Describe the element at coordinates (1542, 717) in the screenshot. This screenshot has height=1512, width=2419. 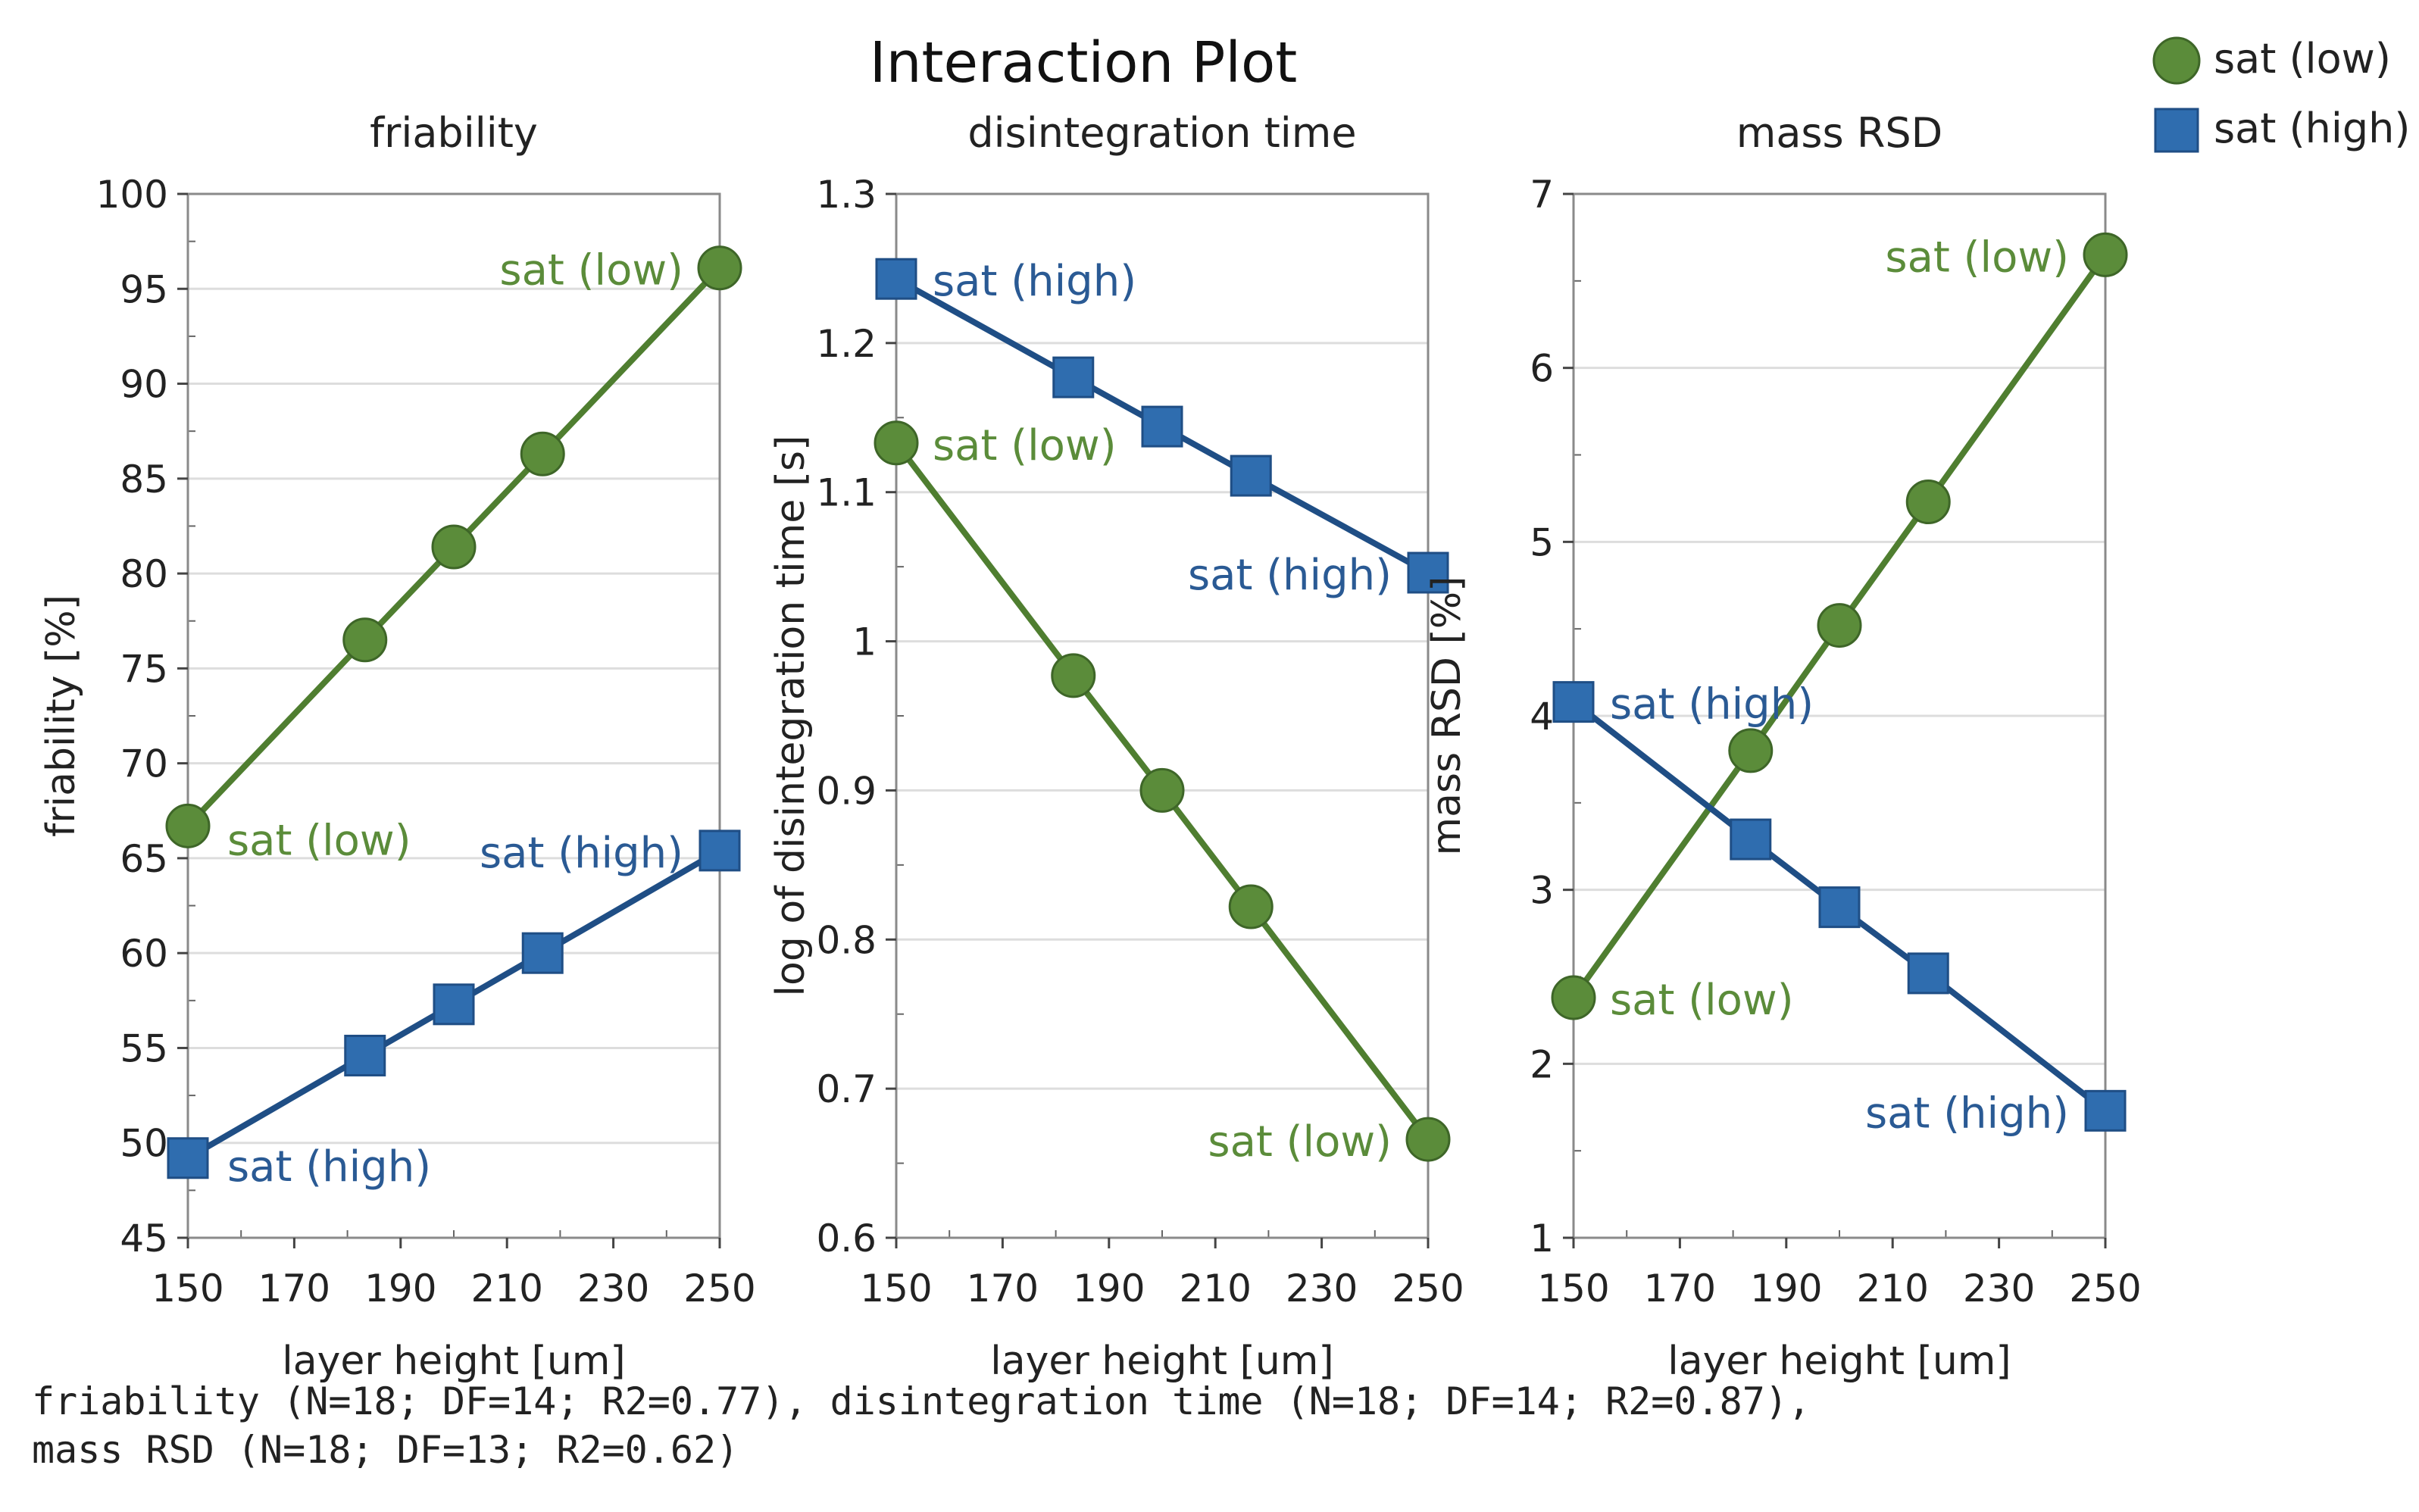
I see `y-tick-label: 4` at that location.